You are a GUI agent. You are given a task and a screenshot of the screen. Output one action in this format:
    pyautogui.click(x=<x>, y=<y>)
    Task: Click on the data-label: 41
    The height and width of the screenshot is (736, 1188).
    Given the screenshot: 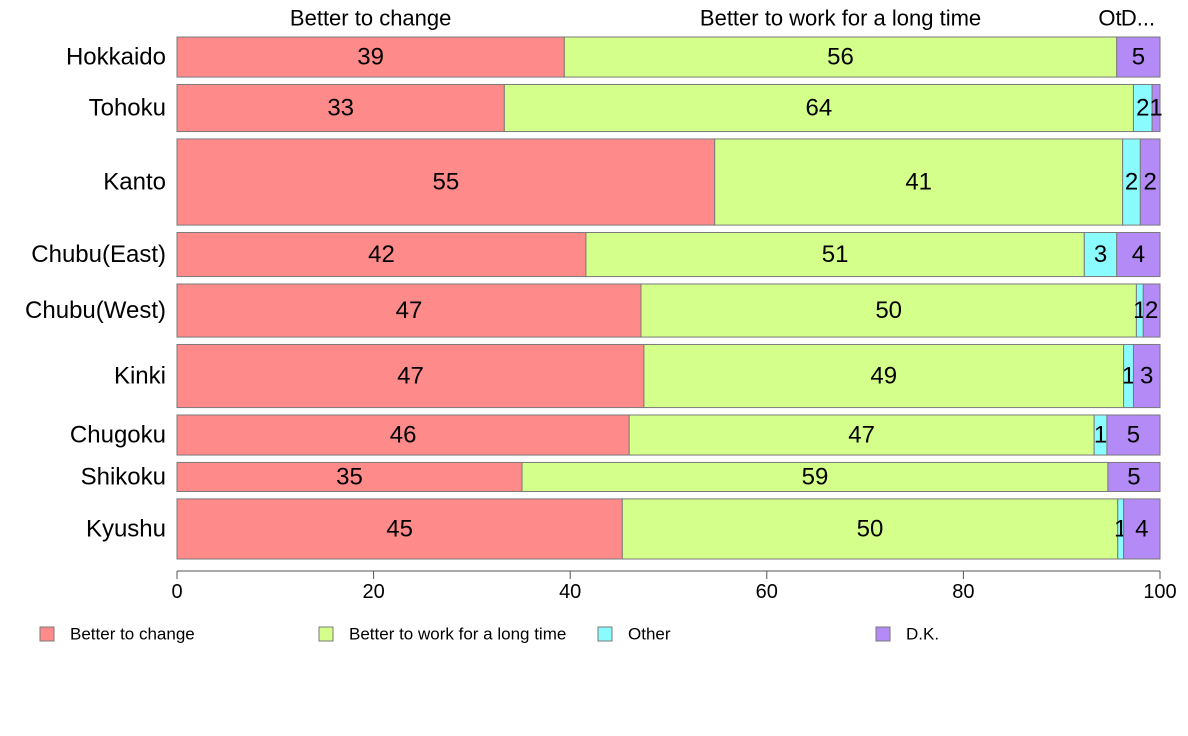 What is the action you would take?
    pyautogui.click(x=918, y=182)
    